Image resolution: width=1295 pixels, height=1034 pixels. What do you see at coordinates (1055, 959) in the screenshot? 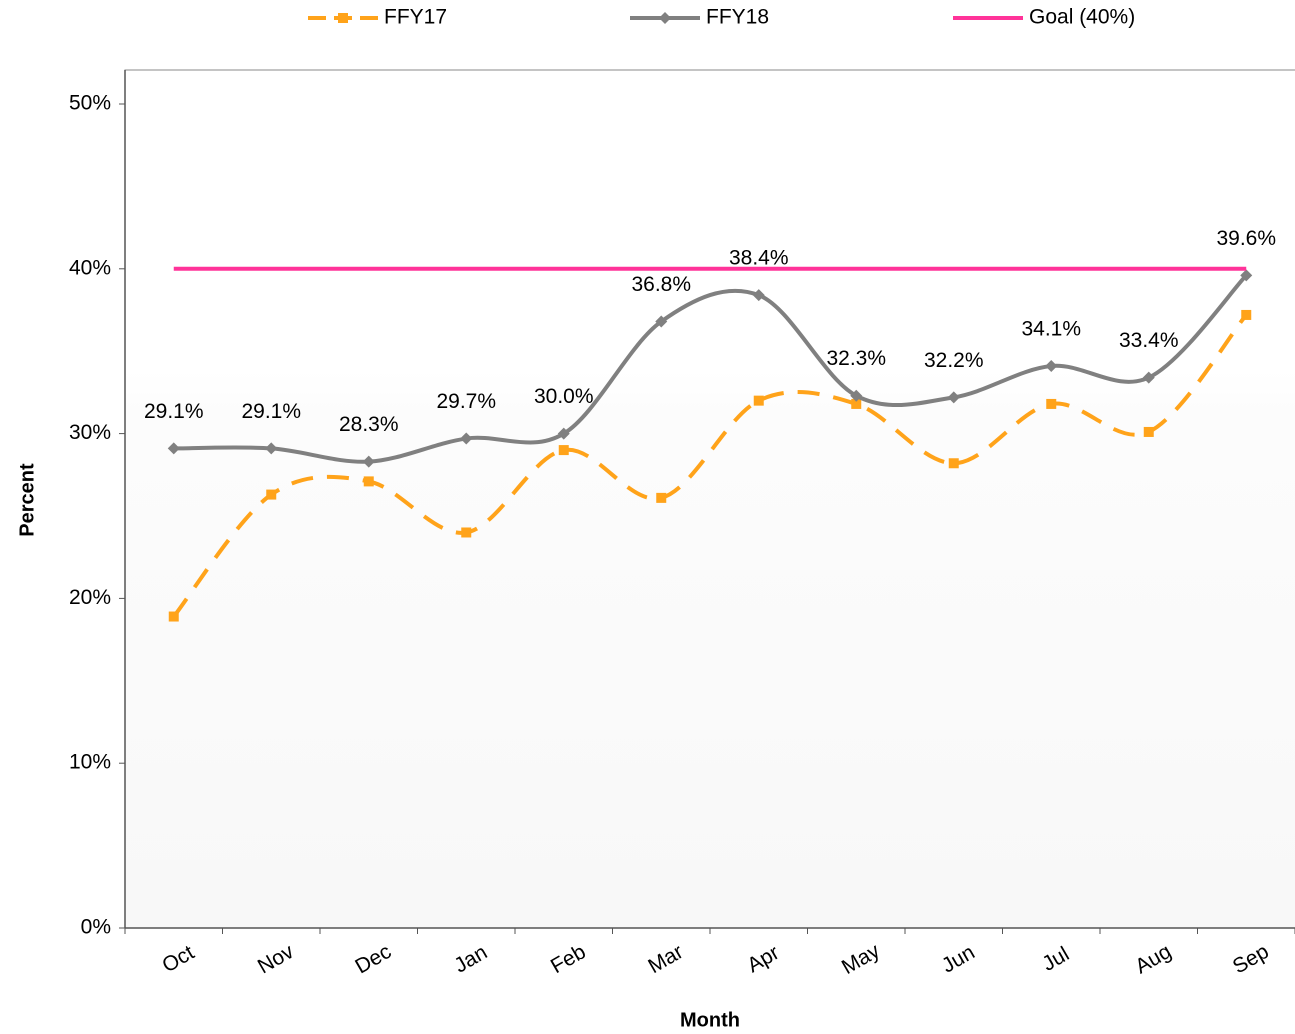
I see `x-tick-label: Jul` at bounding box center [1055, 959].